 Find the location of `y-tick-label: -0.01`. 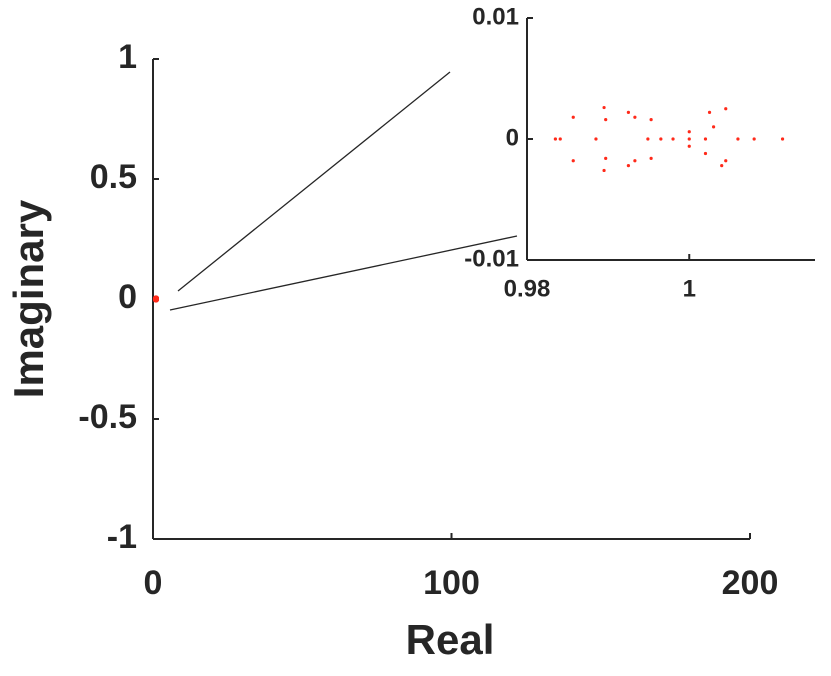

y-tick-label: -0.01 is located at coordinates (491, 258).